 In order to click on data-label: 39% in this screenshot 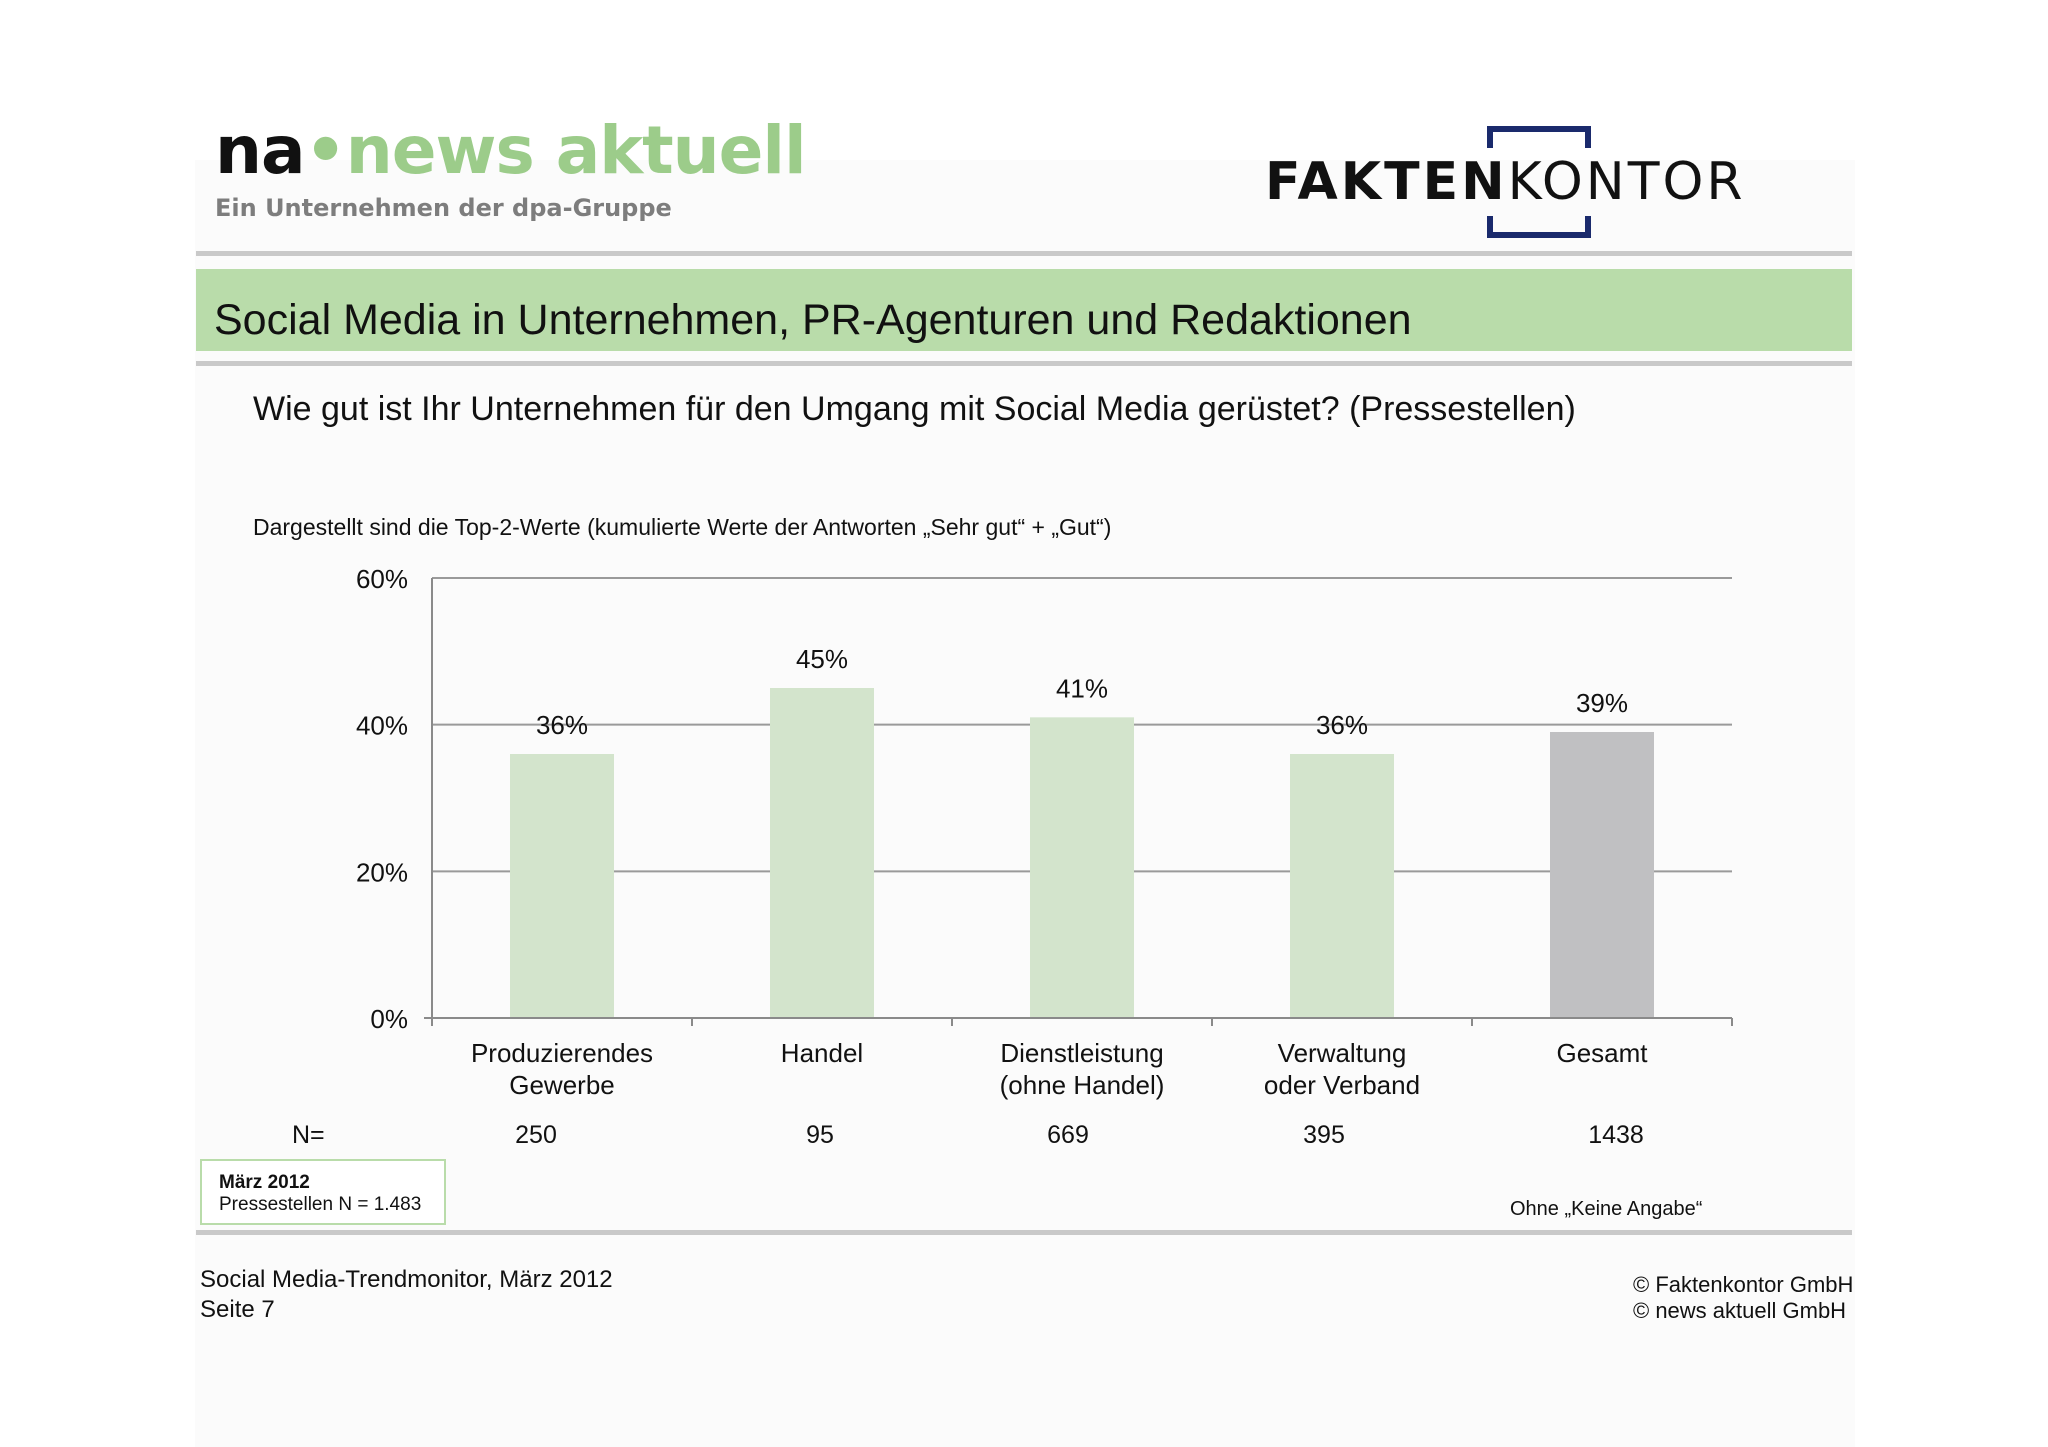, I will do `click(1602, 703)`.